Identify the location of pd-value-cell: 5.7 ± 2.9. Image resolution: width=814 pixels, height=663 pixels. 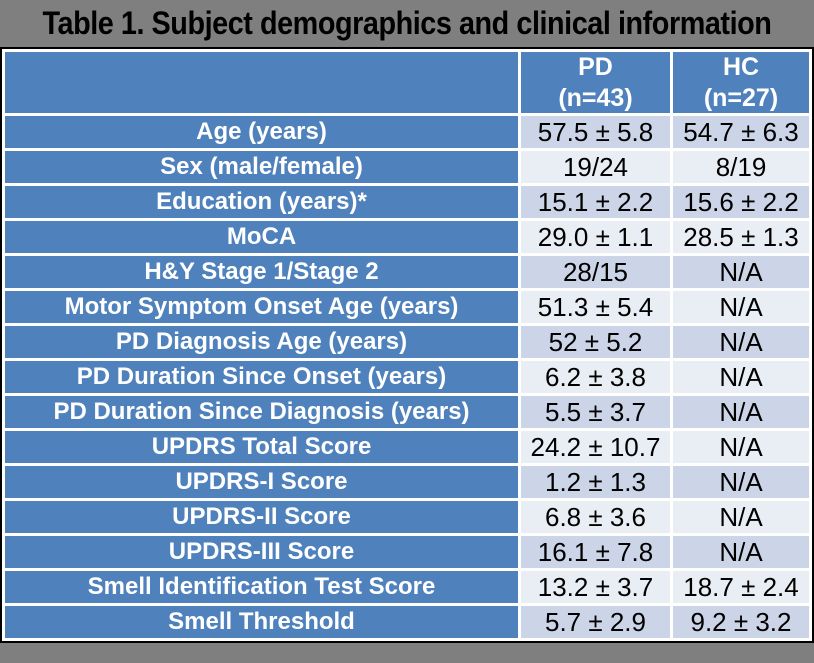
(595, 622).